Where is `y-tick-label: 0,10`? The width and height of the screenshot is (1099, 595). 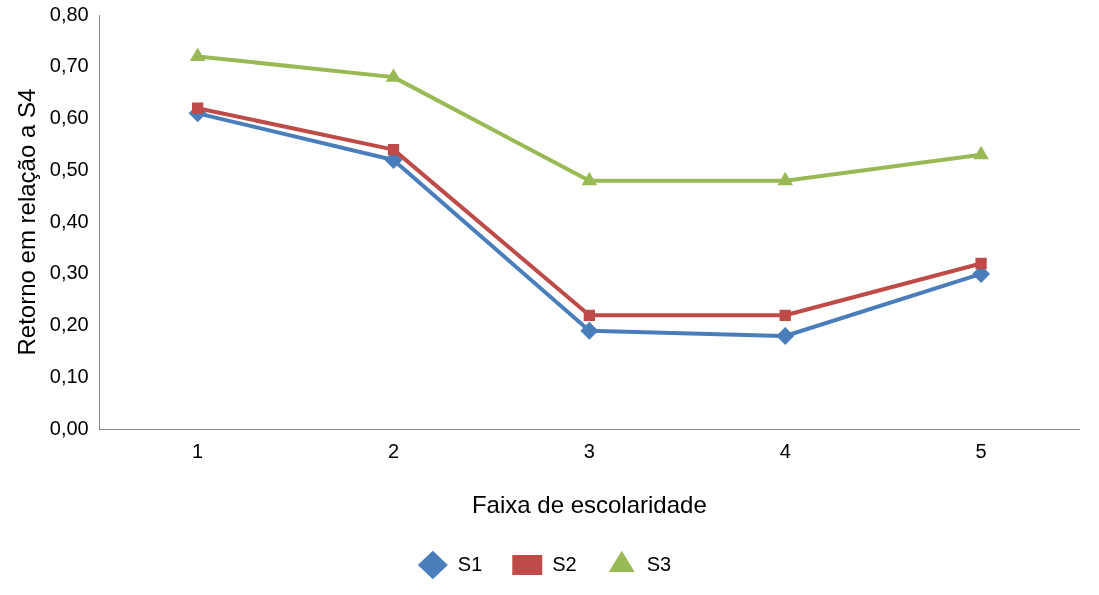
y-tick-label: 0,10 is located at coordinates (69, 375).